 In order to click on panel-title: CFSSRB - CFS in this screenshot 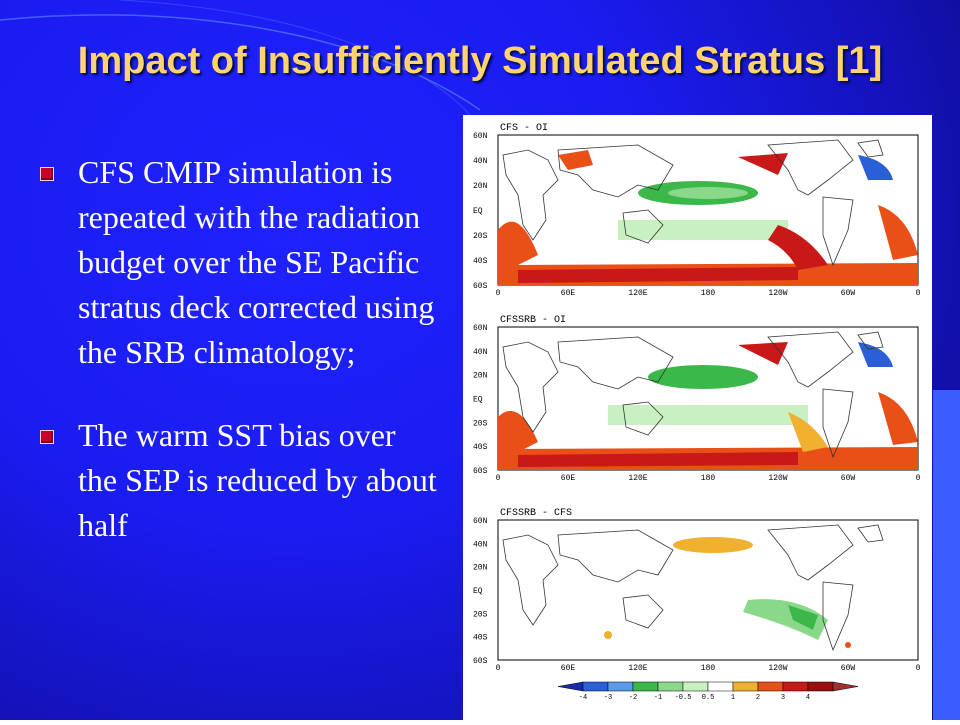, I will do `click(536, 513)`.